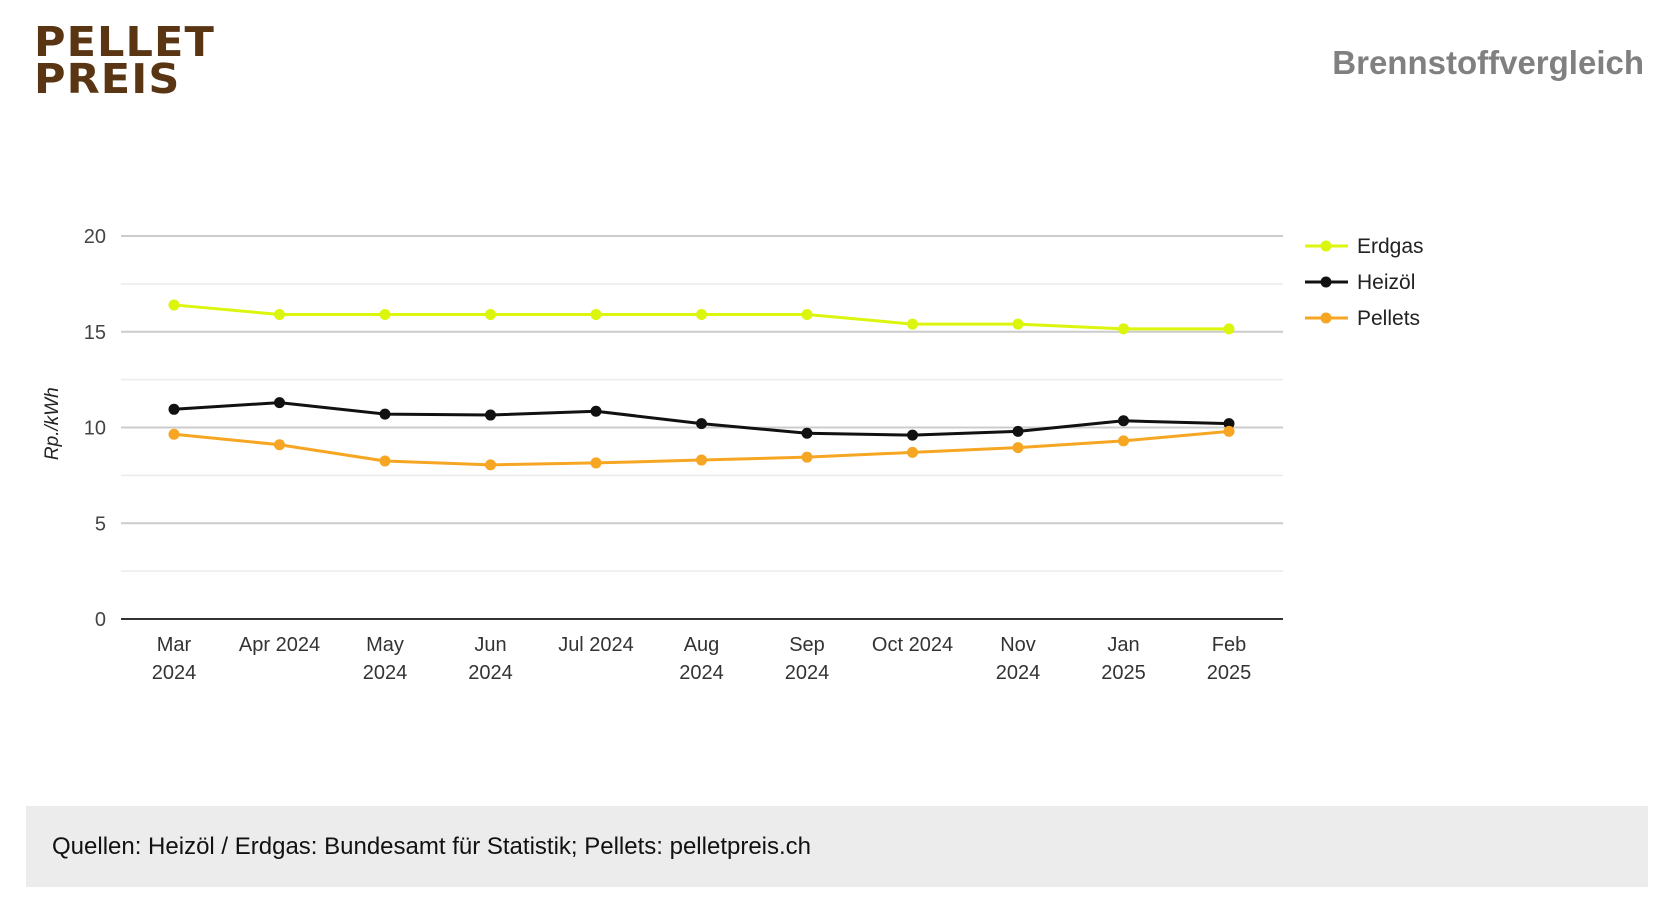 This screenshot has width=1669, height=911. I want to click on x-tick-label: Jun, so click(490, 645).